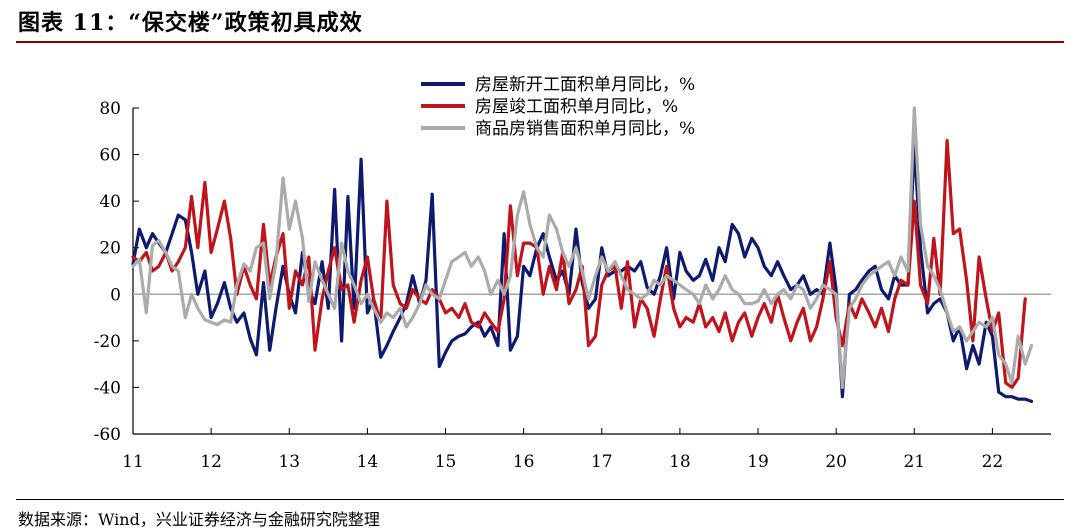  What do you see at coordinates (540, 42) in the screenshot?
I see `title-rule` at bounding box center [540, 42].